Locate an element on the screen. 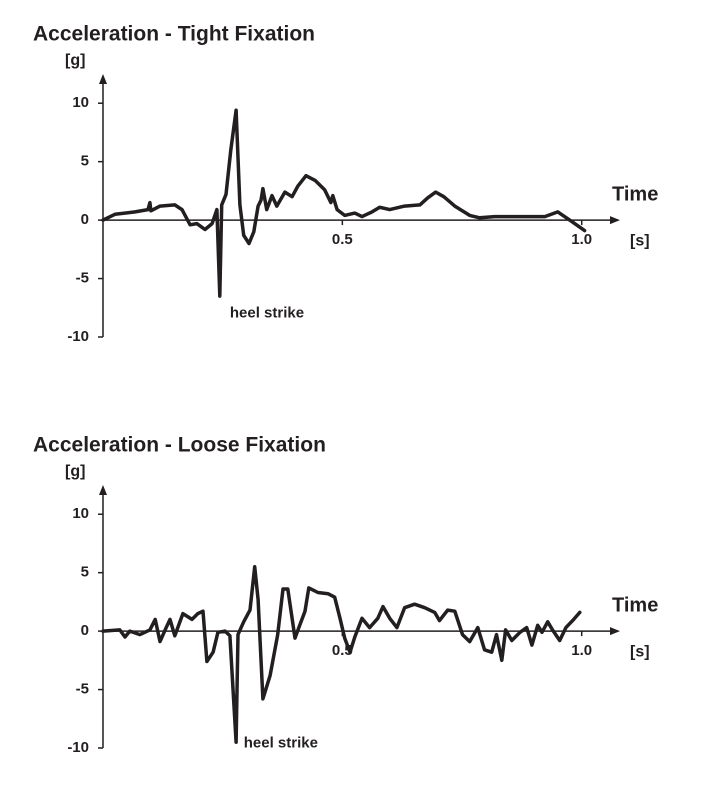 This screenshot has width=707, height=785. chart-title: Acceleration - Tight Fixation is located at coordinates (174, 34).